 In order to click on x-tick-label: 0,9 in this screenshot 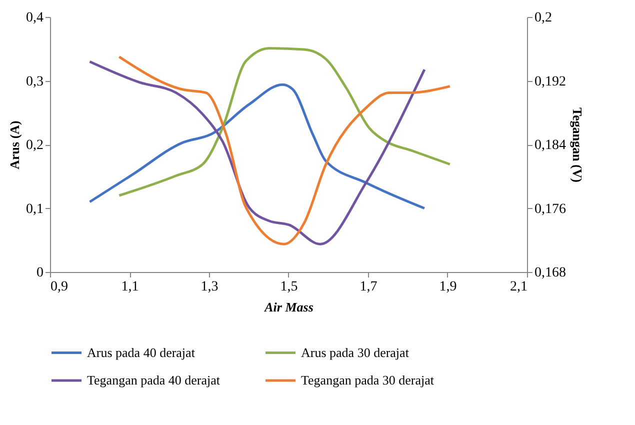, I will do `click(59, 287)`.